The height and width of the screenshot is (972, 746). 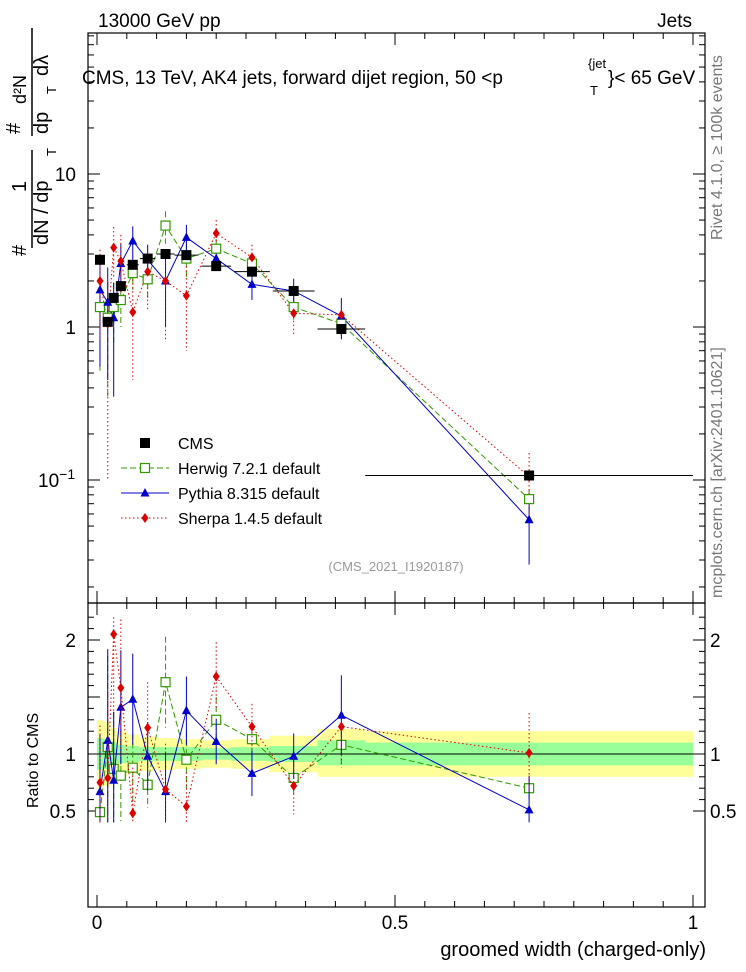 What do you see at coordinates (31, 142) in the screenshot?
I see `y-axis-label: # 1 dN / dp T # d²N dp T dλ` at bounding box center [31, 142].